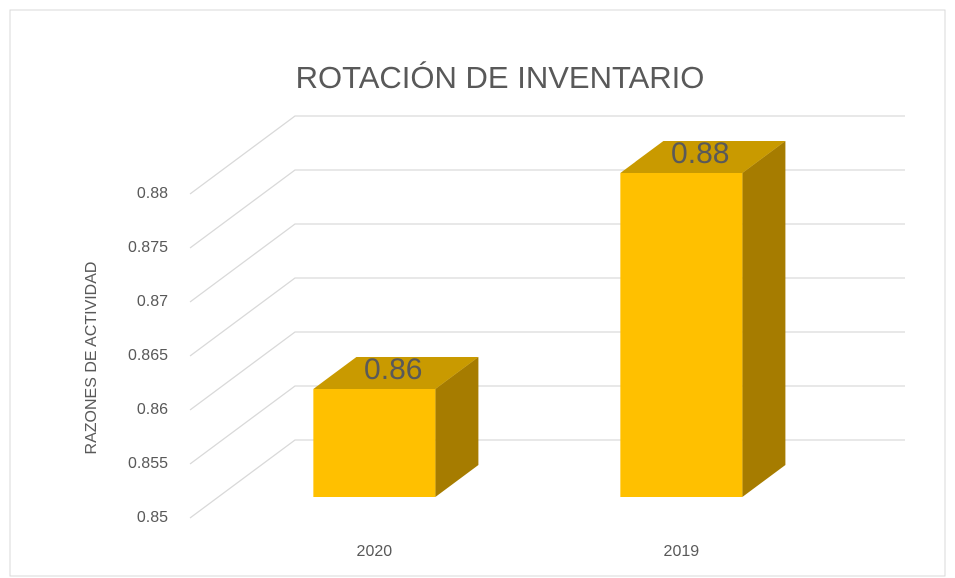  I want to click on y-tick-label: 0.865, so click(148, 355).